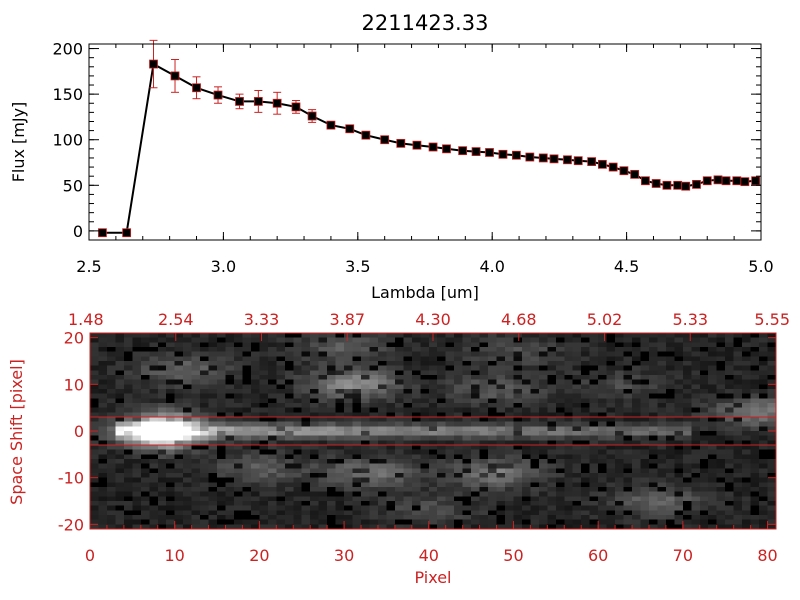 This screenshot has width=800, height=600. I want to click on image-x-tick-label: 20, so click(259, 555).